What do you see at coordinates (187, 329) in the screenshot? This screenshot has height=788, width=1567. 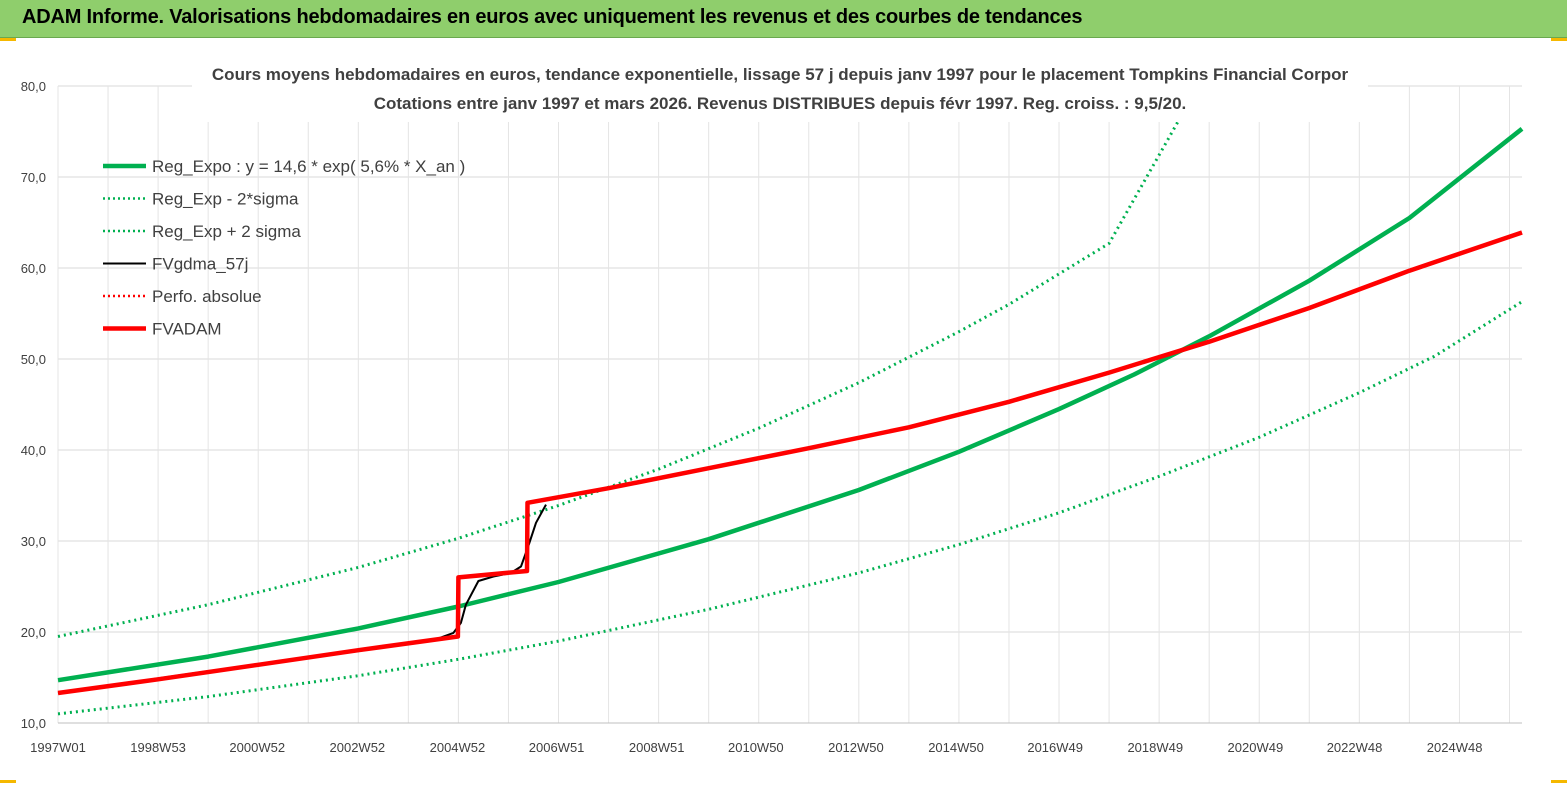 I see `legend-label: FVADAM` at bounding box center [187, 329].